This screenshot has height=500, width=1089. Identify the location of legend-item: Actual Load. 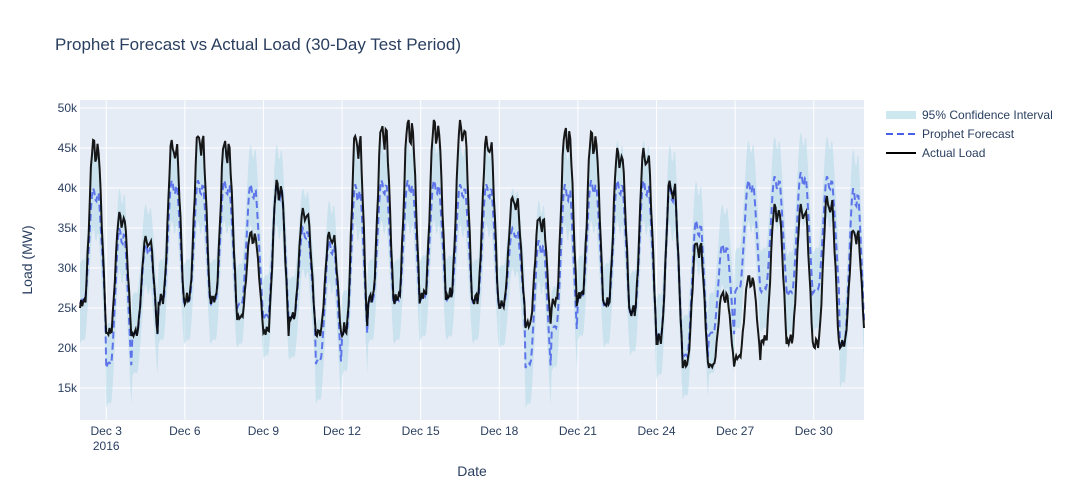
(935, 153).